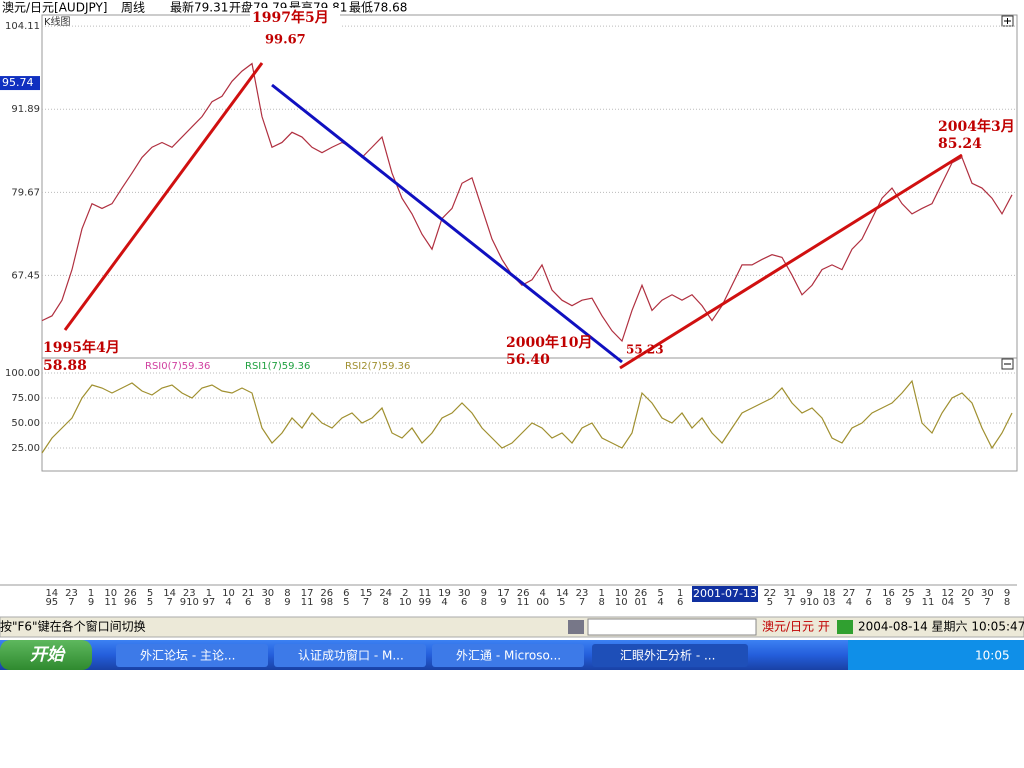 This screenshot has height=768, width=1024. I want to click on x-tick-label: 14, so click(169, 593).